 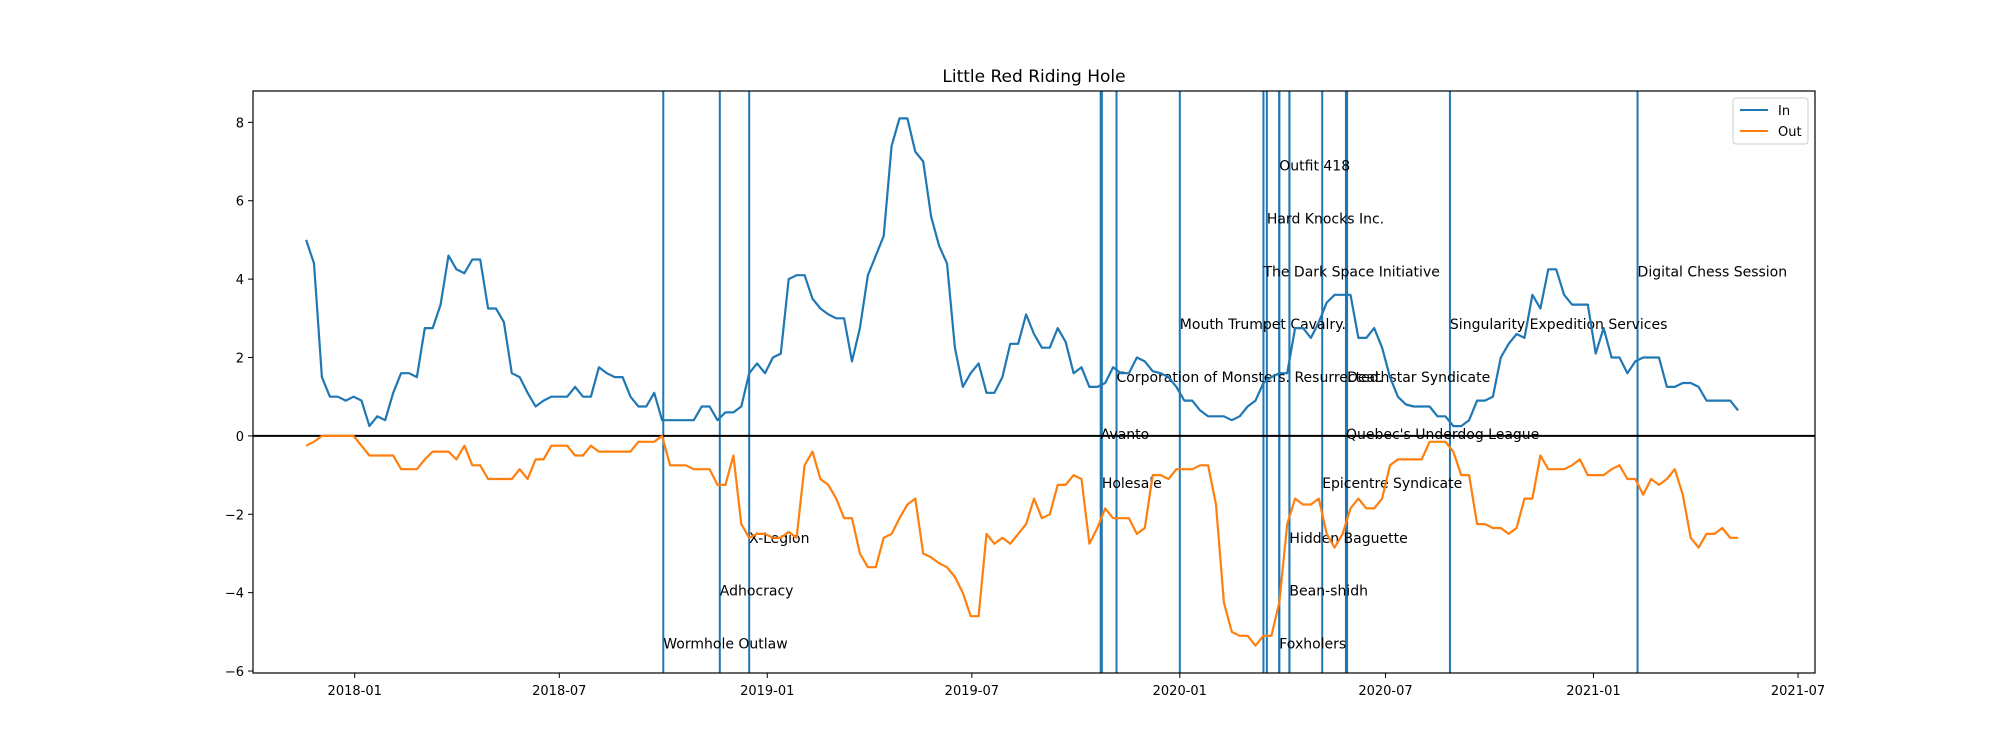 I want to click on y-tick-label: −2, so click(x=234, y=515).